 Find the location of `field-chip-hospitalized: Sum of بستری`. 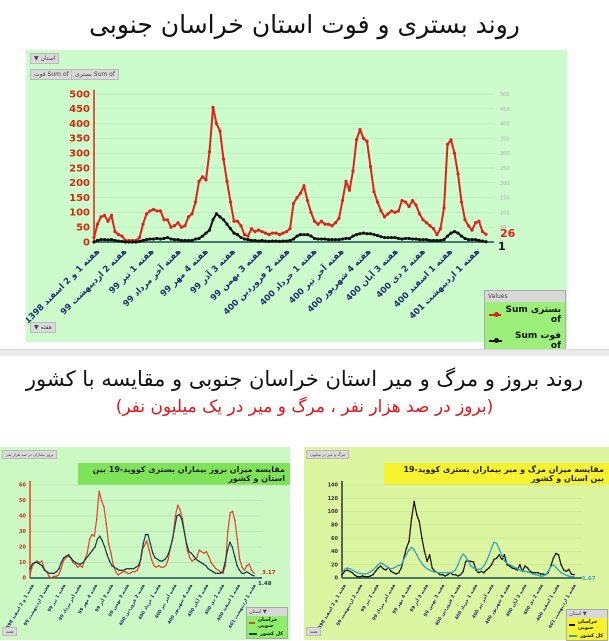

field-chip-hospitalized: Sum of بستری is located at coordinates (95, 74).